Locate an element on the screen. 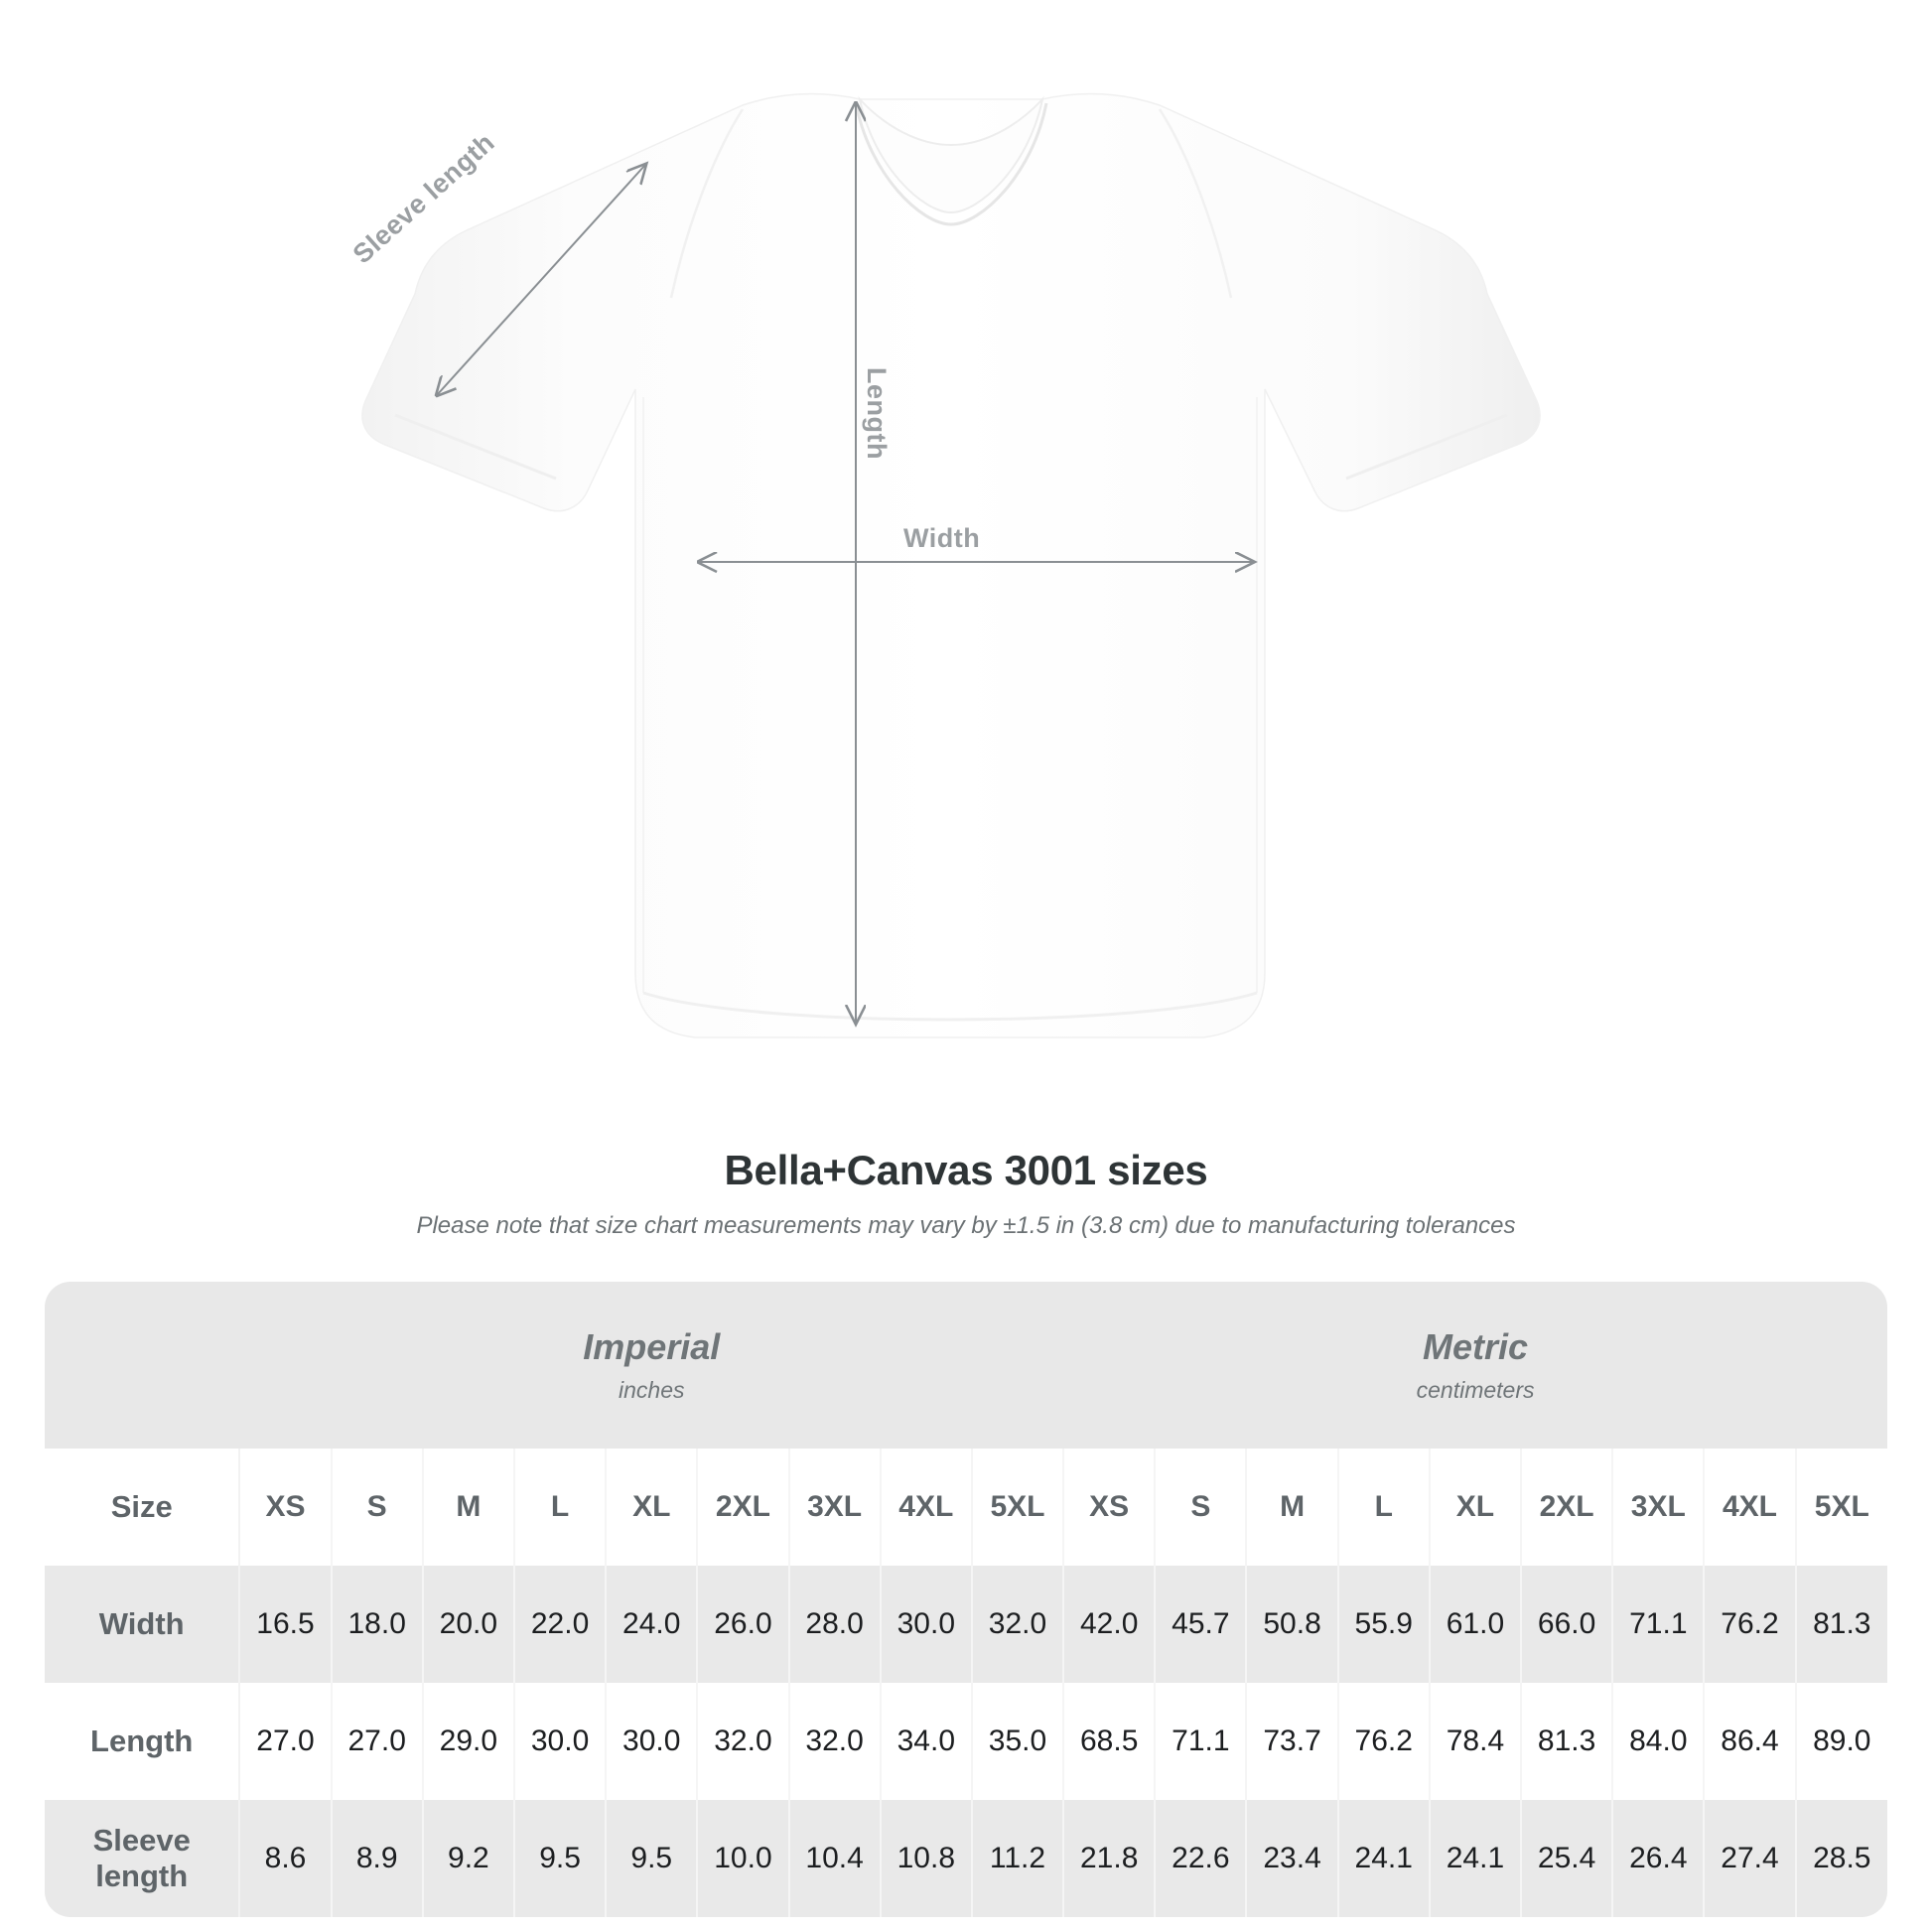 This screenshot has height=1932, width=1932. cell-sleeve-met-5xl: 28.5 is located at coordinates (1841, 1859).